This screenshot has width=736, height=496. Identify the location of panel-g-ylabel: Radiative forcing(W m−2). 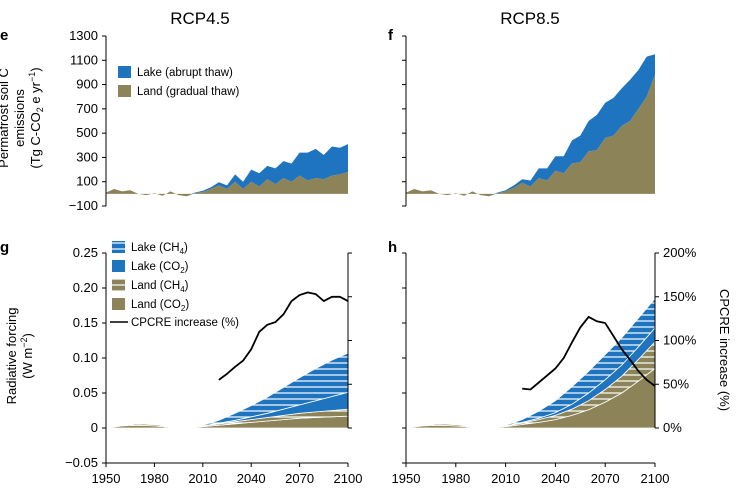
(19, 356).